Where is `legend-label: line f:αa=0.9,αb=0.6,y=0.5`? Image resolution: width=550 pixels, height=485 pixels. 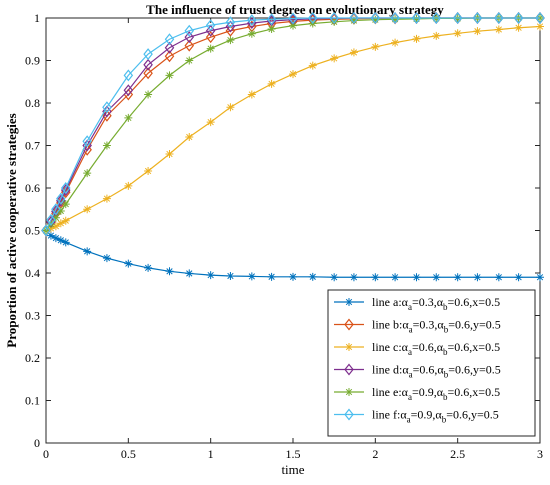 legend-label: line f:αa=0.9,αb=0.6,y=0.5 is located at coordinates (435, 416).